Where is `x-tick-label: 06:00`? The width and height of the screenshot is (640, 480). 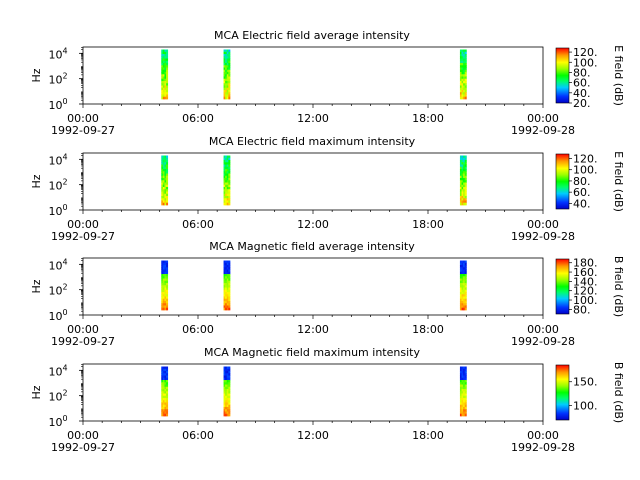
x-tick-label: 06:00 is located at coordinates (198, 118).